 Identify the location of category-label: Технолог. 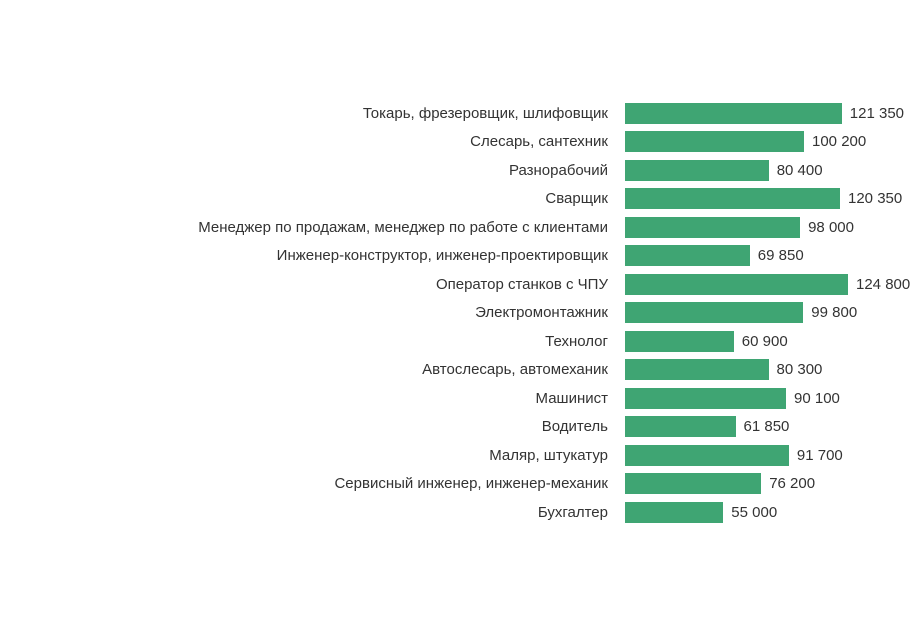
(576, 341).